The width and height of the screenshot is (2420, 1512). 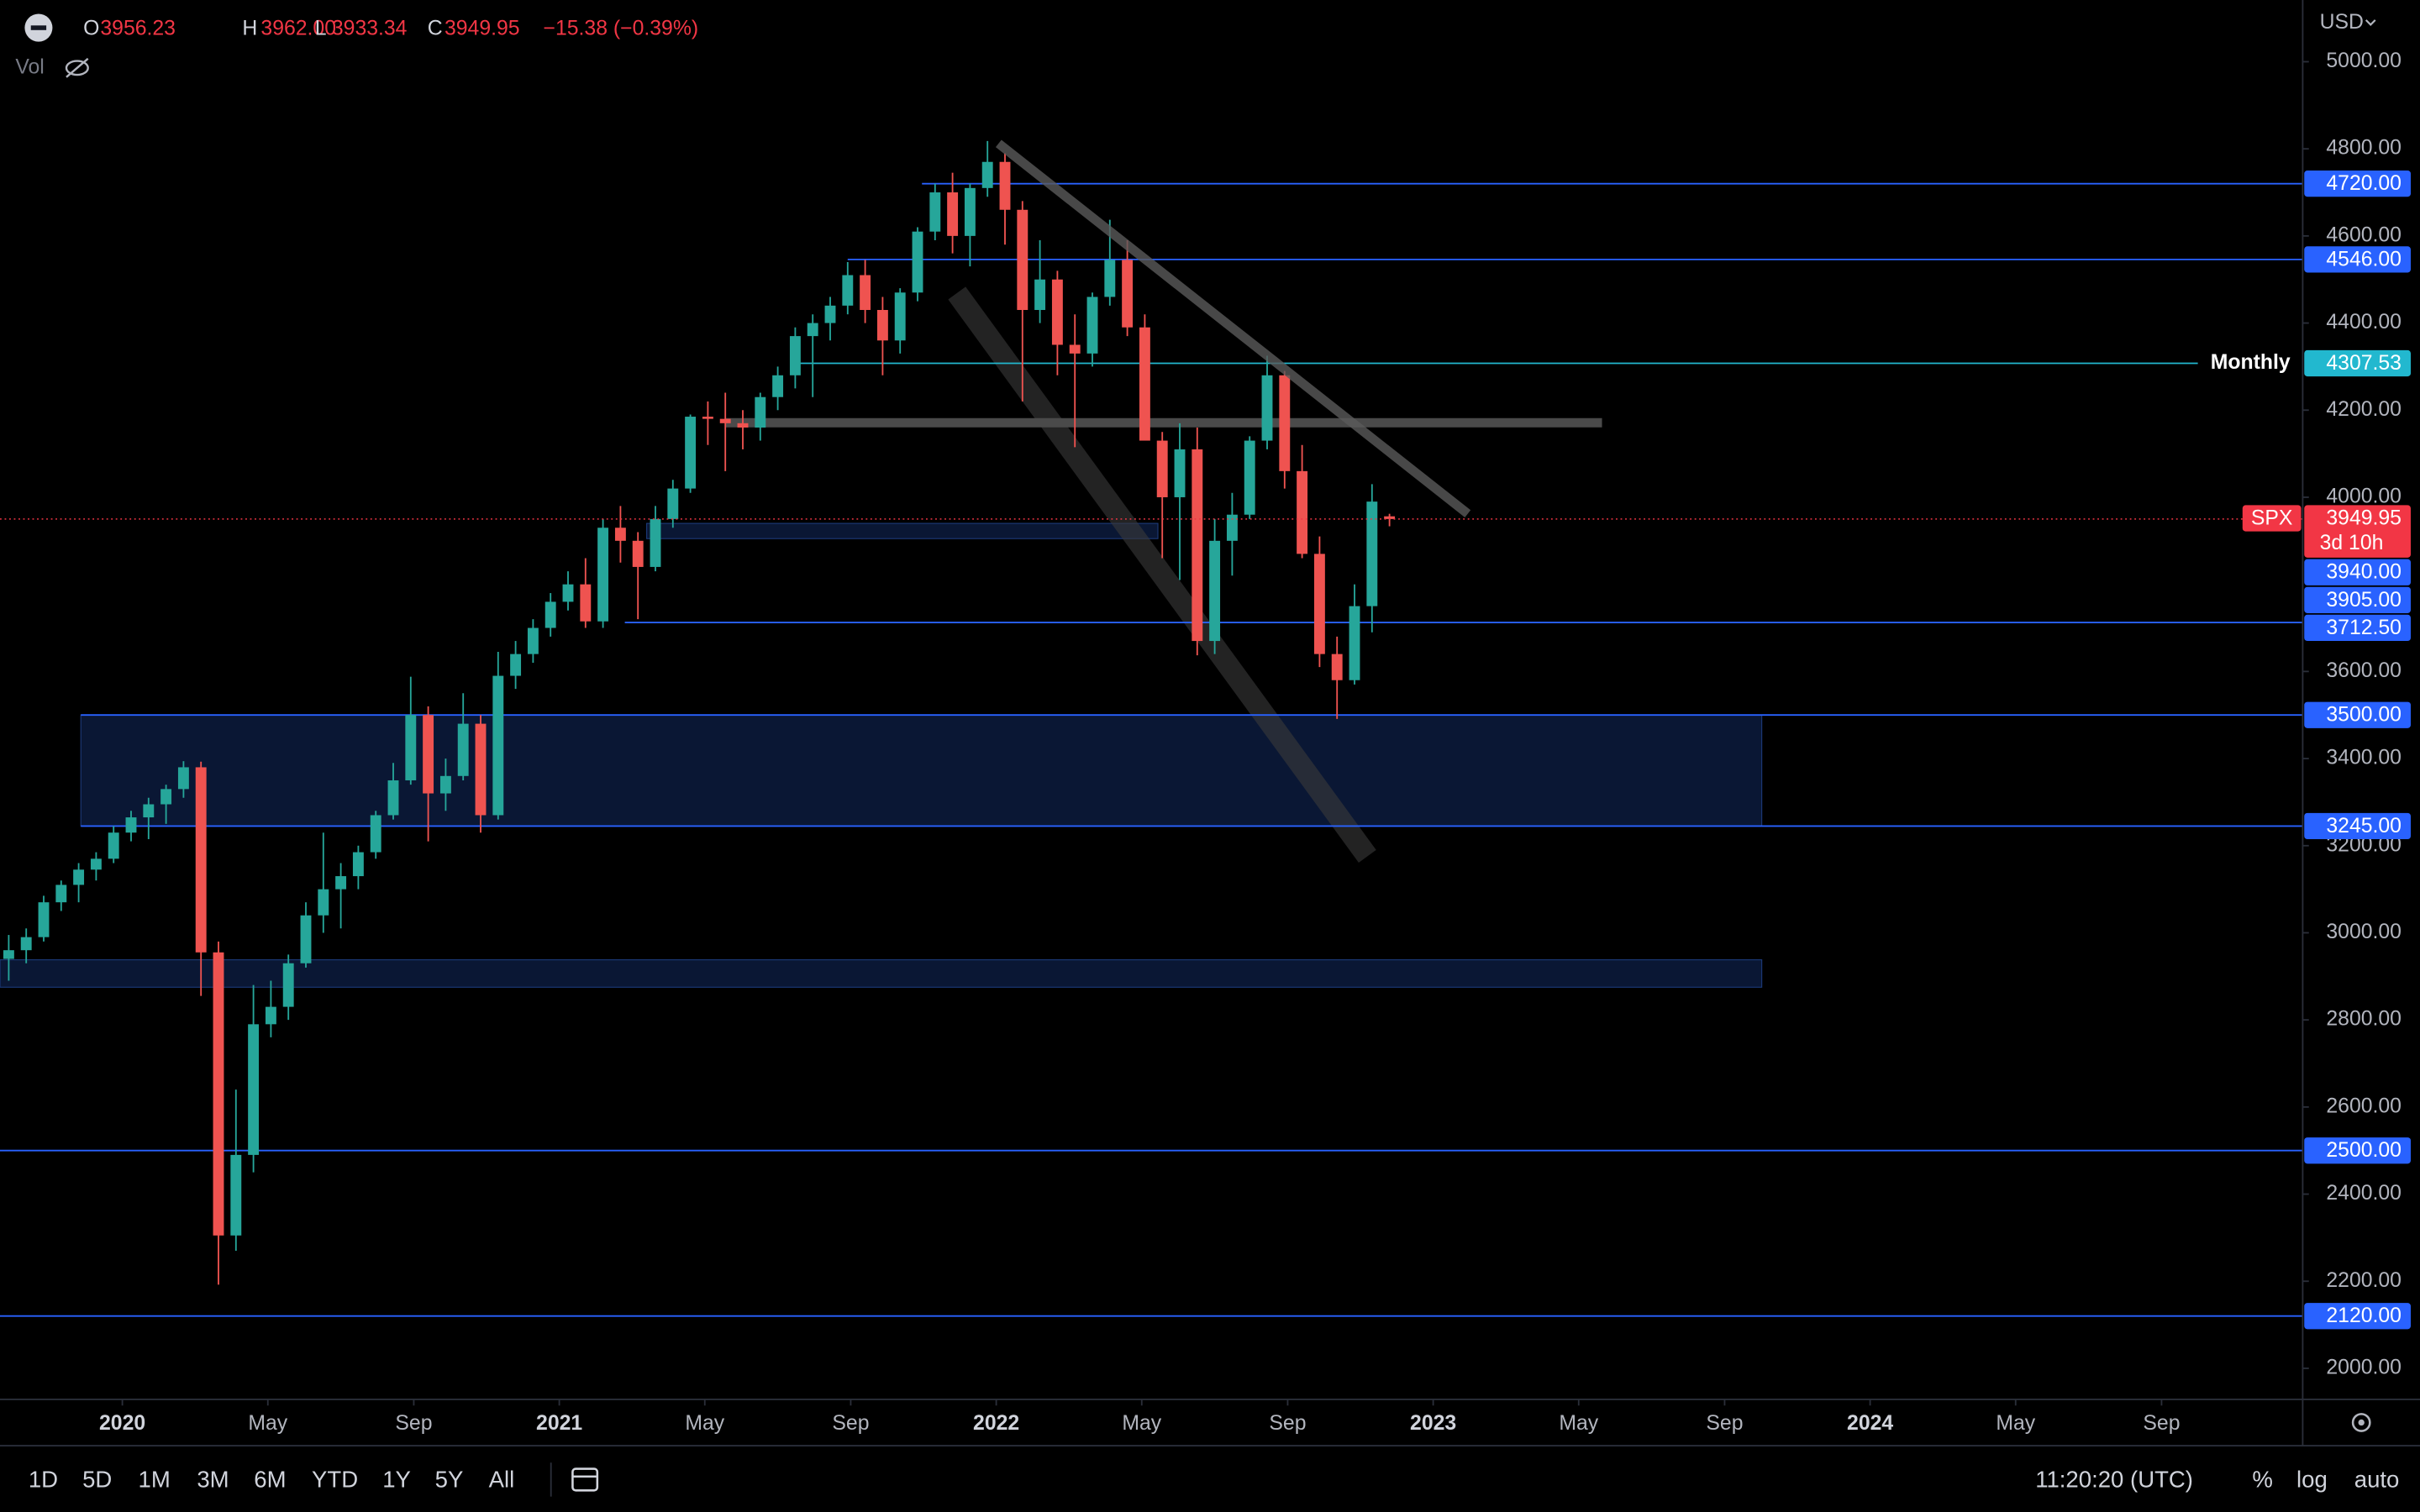 I want to click on y-tick-label: 4000.00, so click(x=2364, y=497).